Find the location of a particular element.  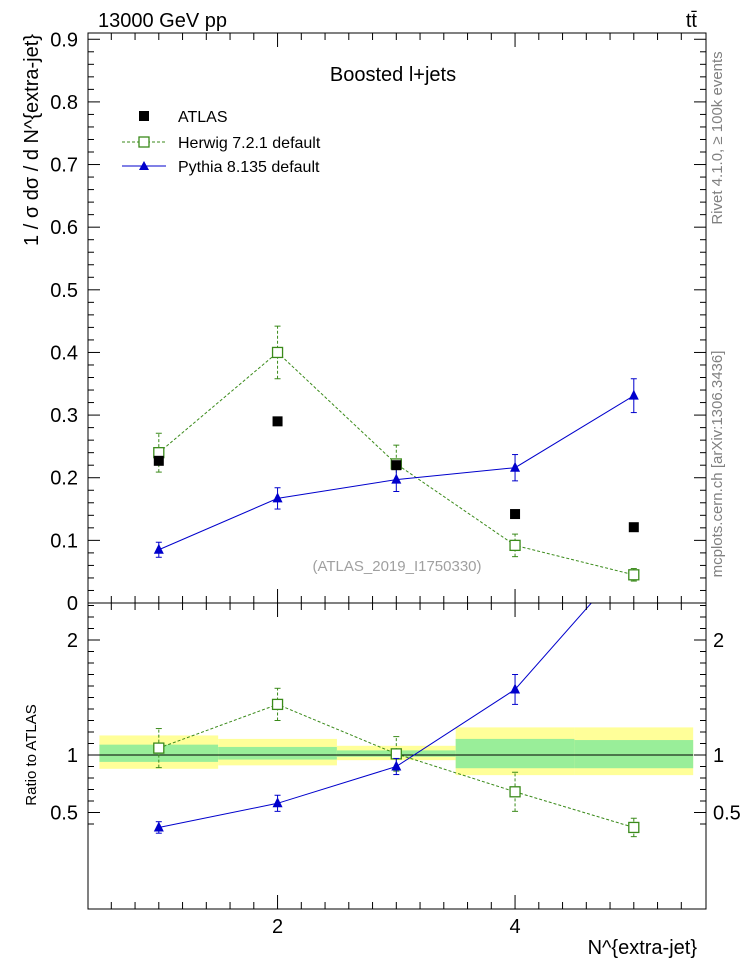

plot-title: Boosted l+jets is located at coordinates (393, 75).